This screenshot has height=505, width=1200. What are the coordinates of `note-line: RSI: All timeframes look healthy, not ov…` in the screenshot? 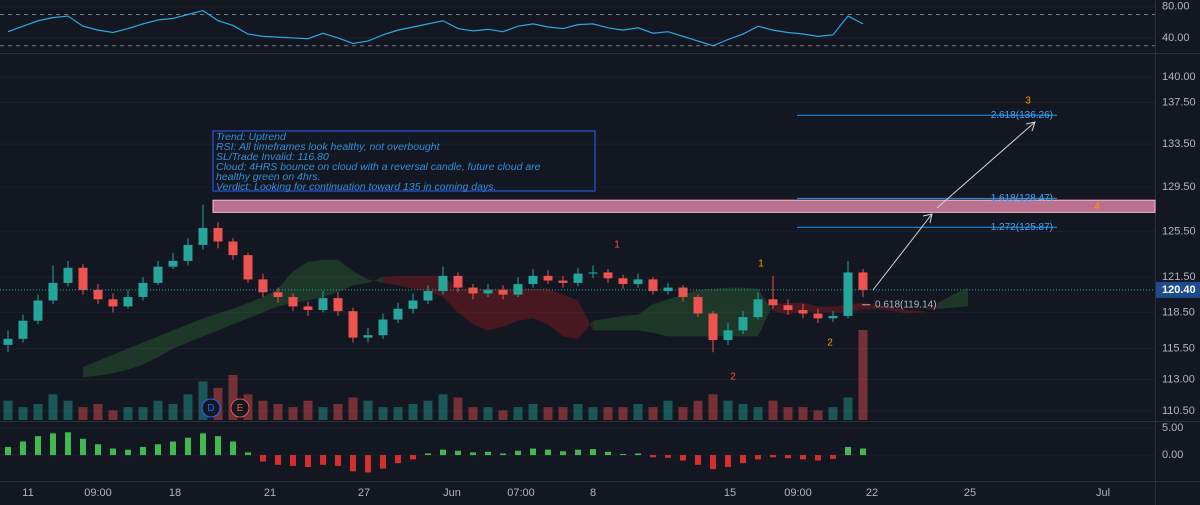 It's located at (328, 147).